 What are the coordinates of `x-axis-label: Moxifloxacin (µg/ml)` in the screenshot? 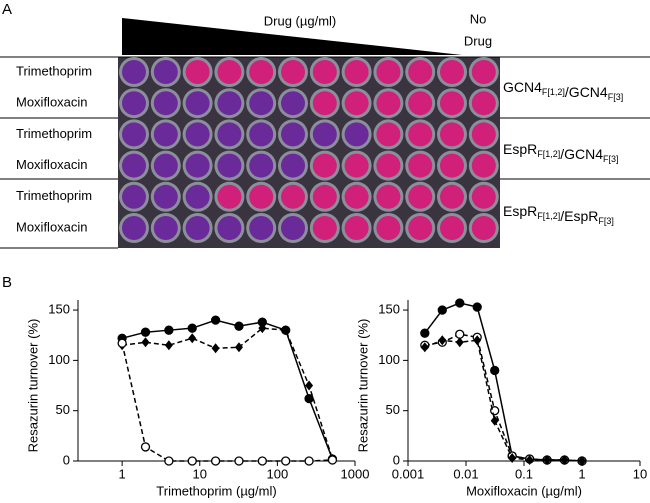 It's located at (524, 490).